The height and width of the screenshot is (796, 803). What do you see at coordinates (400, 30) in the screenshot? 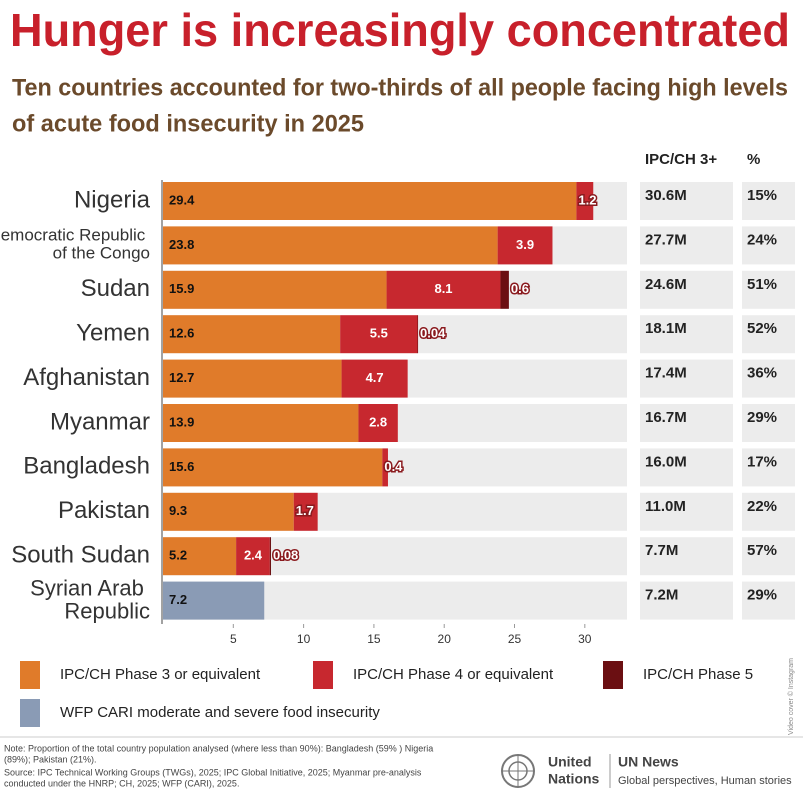
I see `chart-title: Hunger is increasingly concentrated` at bounding box center [400, 30].